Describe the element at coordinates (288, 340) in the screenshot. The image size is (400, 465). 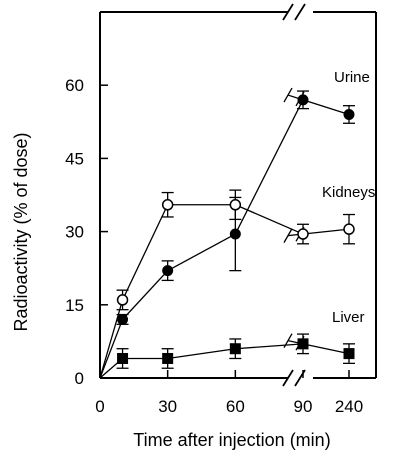
I see `series-break-mark-liver` at that location.